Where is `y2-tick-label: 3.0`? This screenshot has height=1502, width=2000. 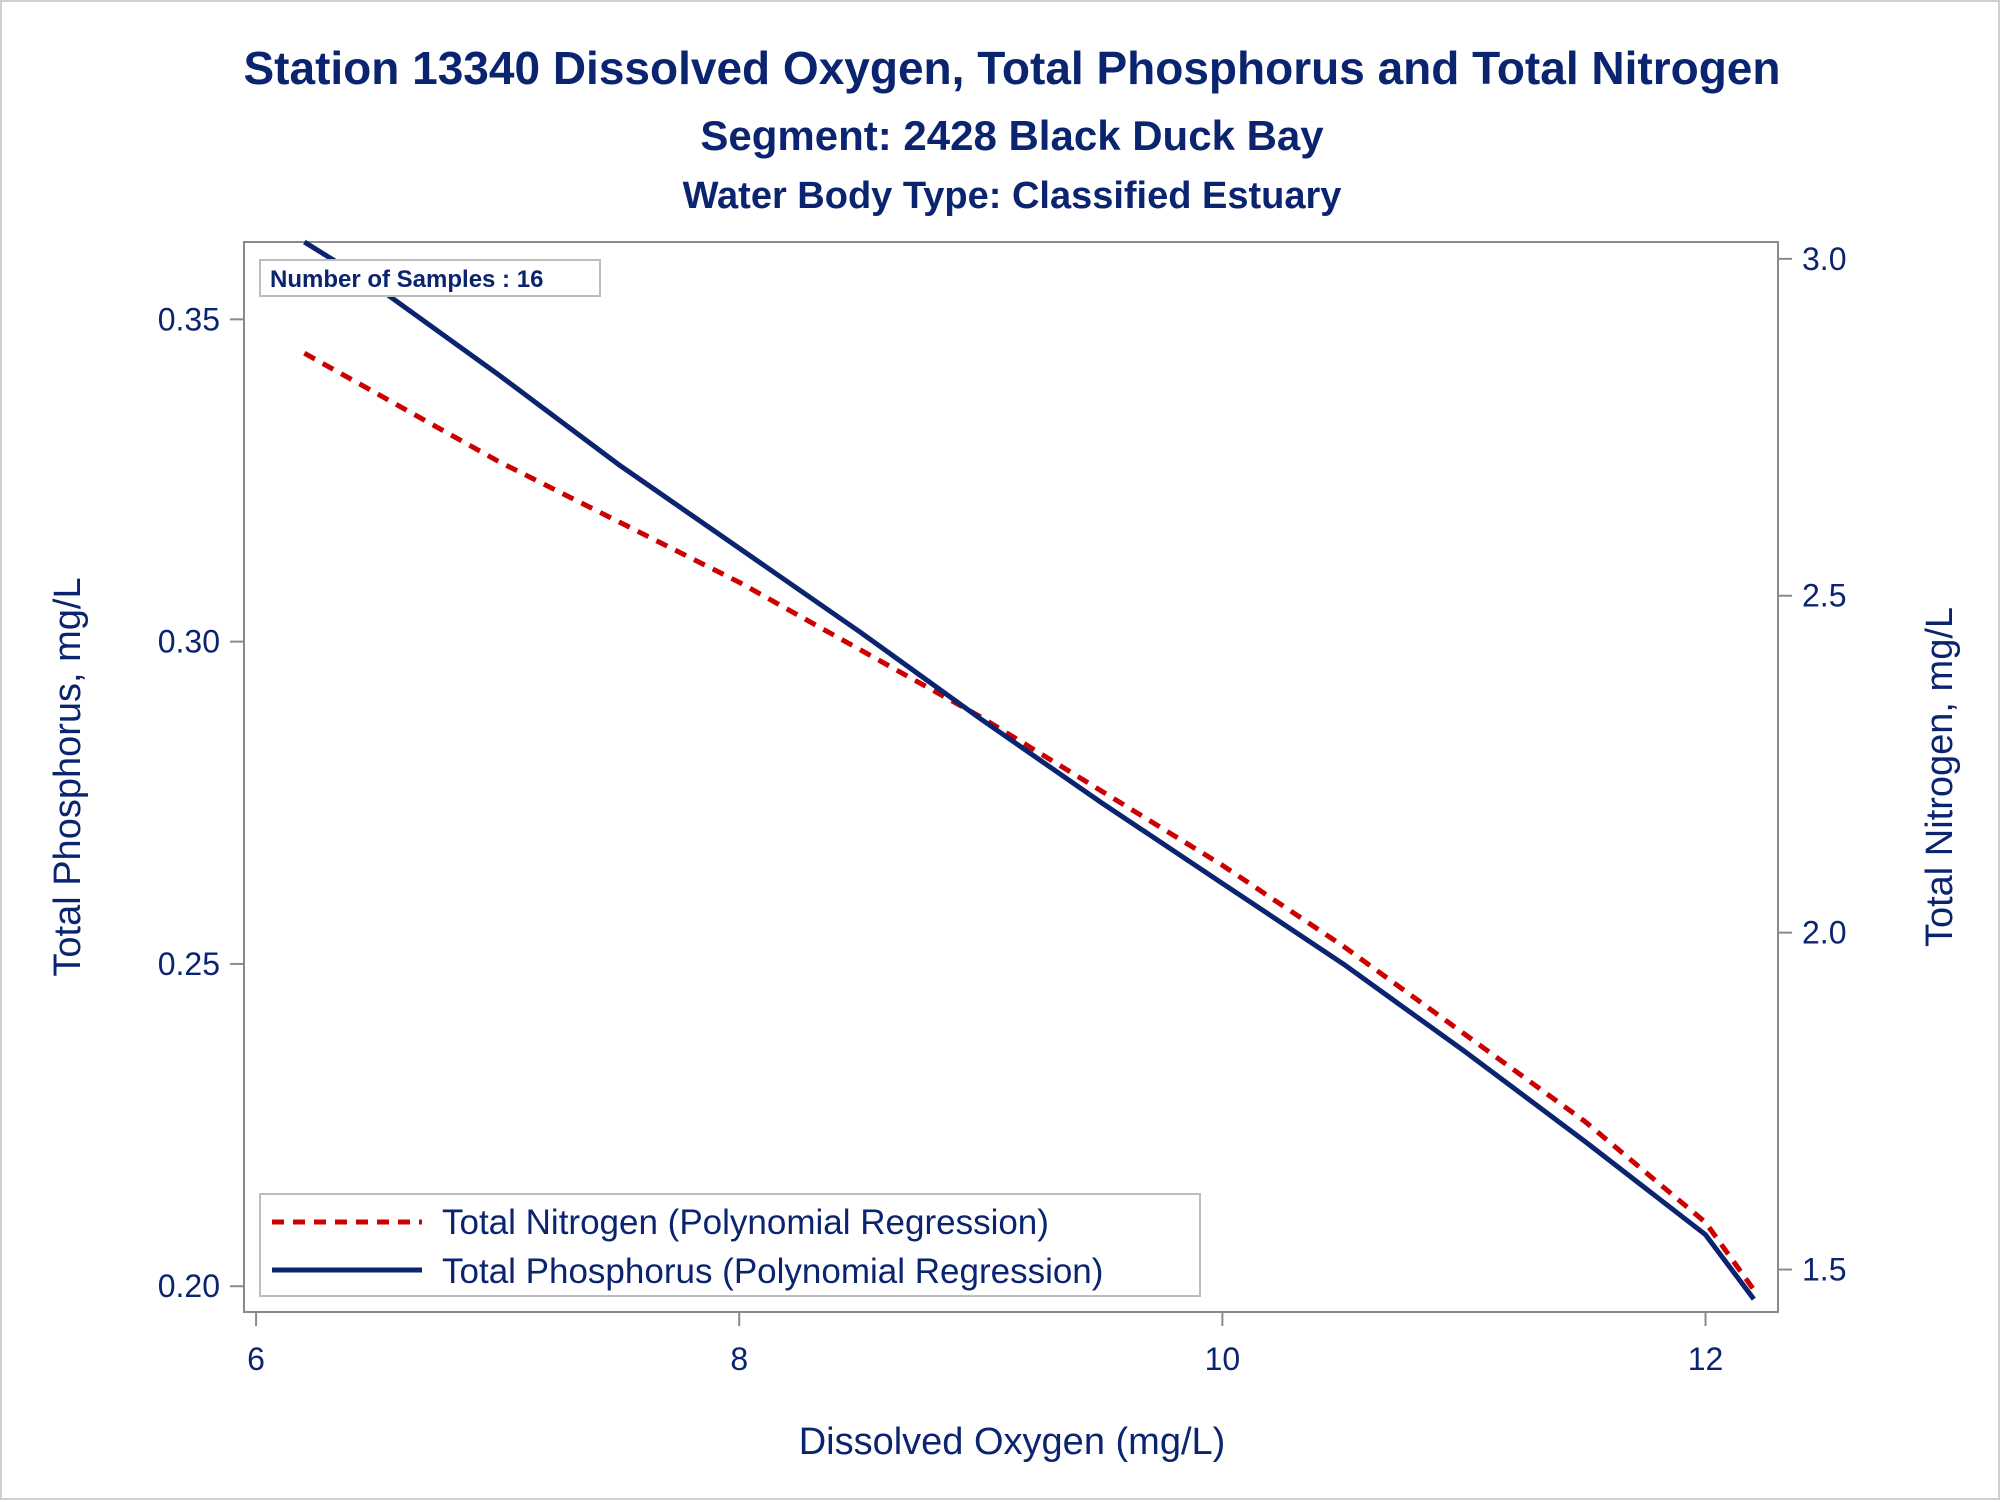
y2-tick-label: 3.0 is located at coordinates (1824, 259).